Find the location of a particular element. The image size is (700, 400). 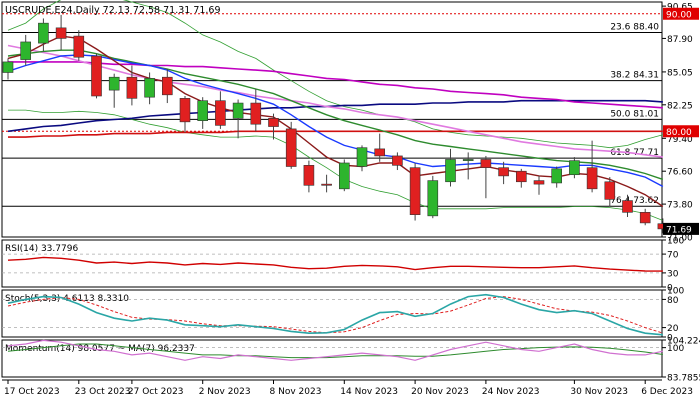

fib-level-label: 38.2 84.31 is located at coordinates (634, 76).